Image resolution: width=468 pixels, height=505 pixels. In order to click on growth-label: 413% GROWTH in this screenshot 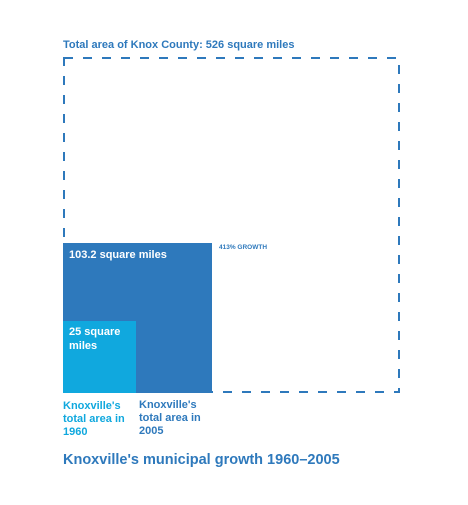, I will do `click(243, 247)`.